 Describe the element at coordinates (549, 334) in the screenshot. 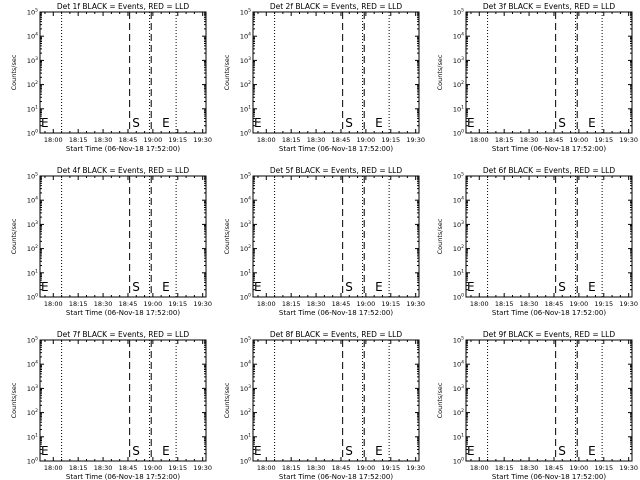

I see `chart-title: Det 9f BLACK = Events, RED = LLD` at that location.